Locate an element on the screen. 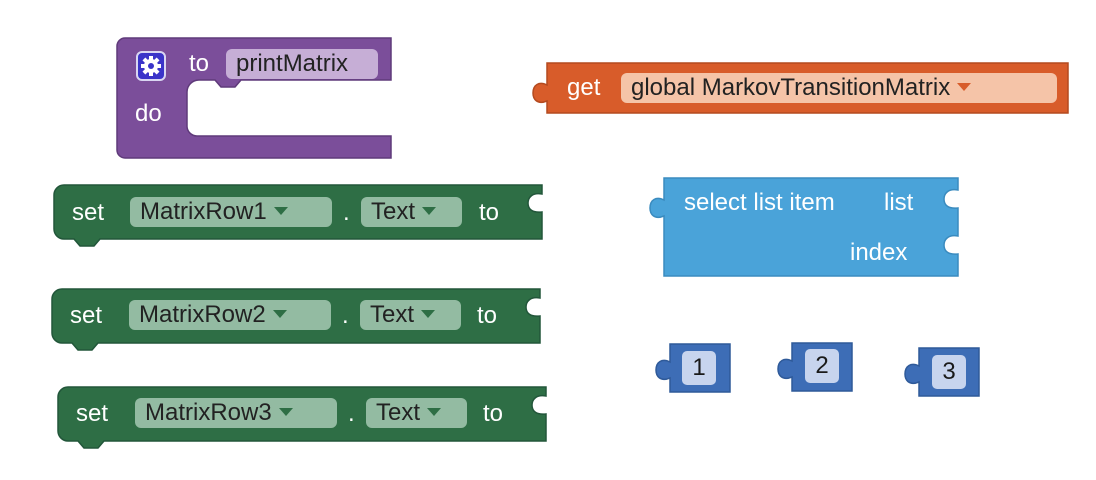 This screenshot has height=480, width=1096. index-socket-label: index is located at coordinates (879, 252).